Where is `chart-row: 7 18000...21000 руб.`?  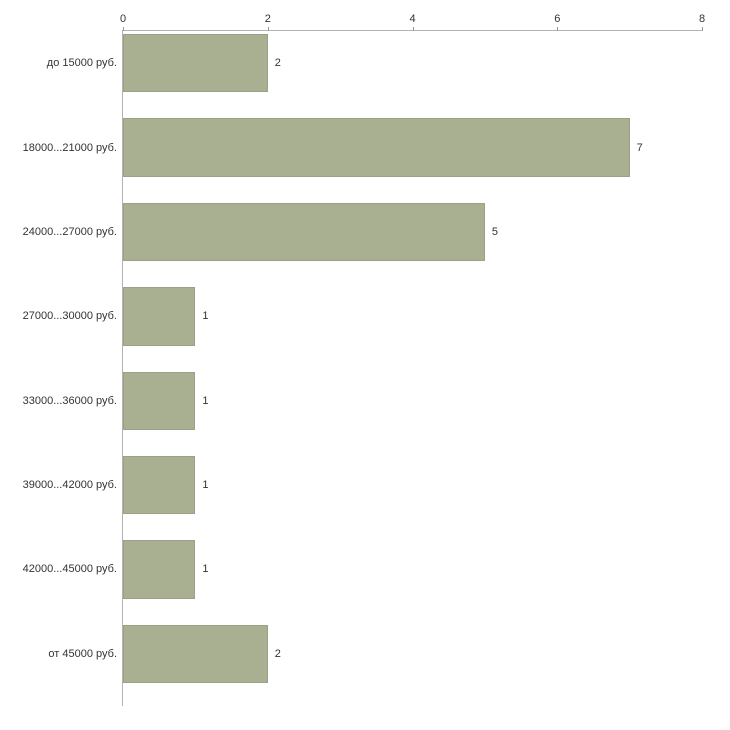 chart-row: 7 18000...21000 руб. is located at coordinates (362, 157).